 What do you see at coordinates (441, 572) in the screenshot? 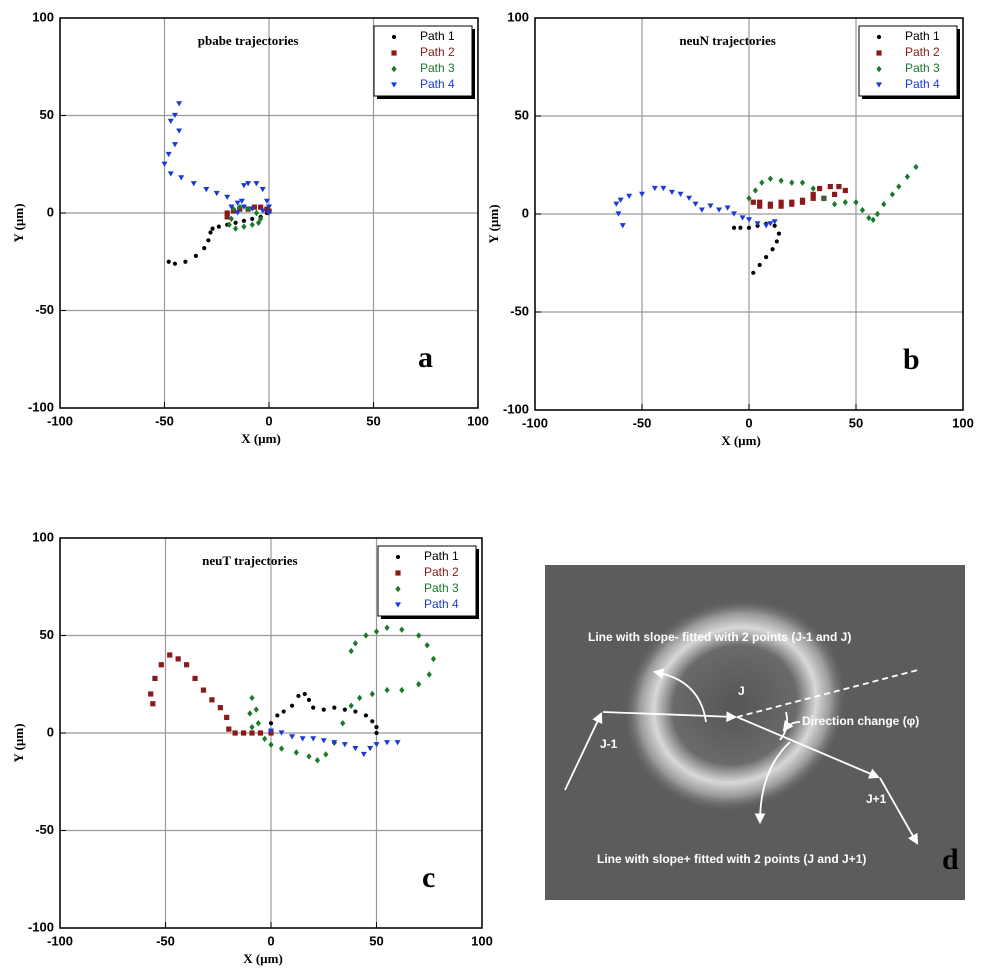
I see `legend-label: Path 2` at bounding box center [441, 572].